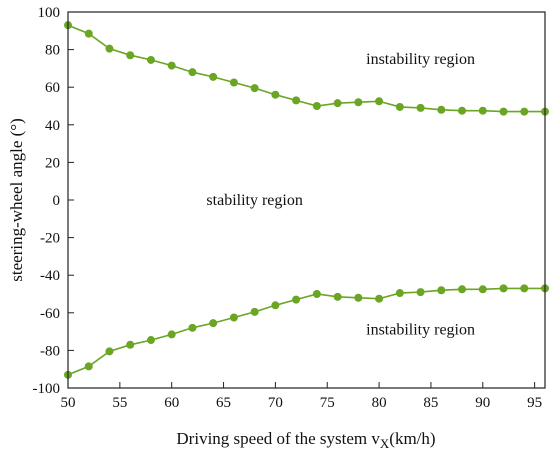  I want to click on y-tick-label: -60, so click(50, 314).